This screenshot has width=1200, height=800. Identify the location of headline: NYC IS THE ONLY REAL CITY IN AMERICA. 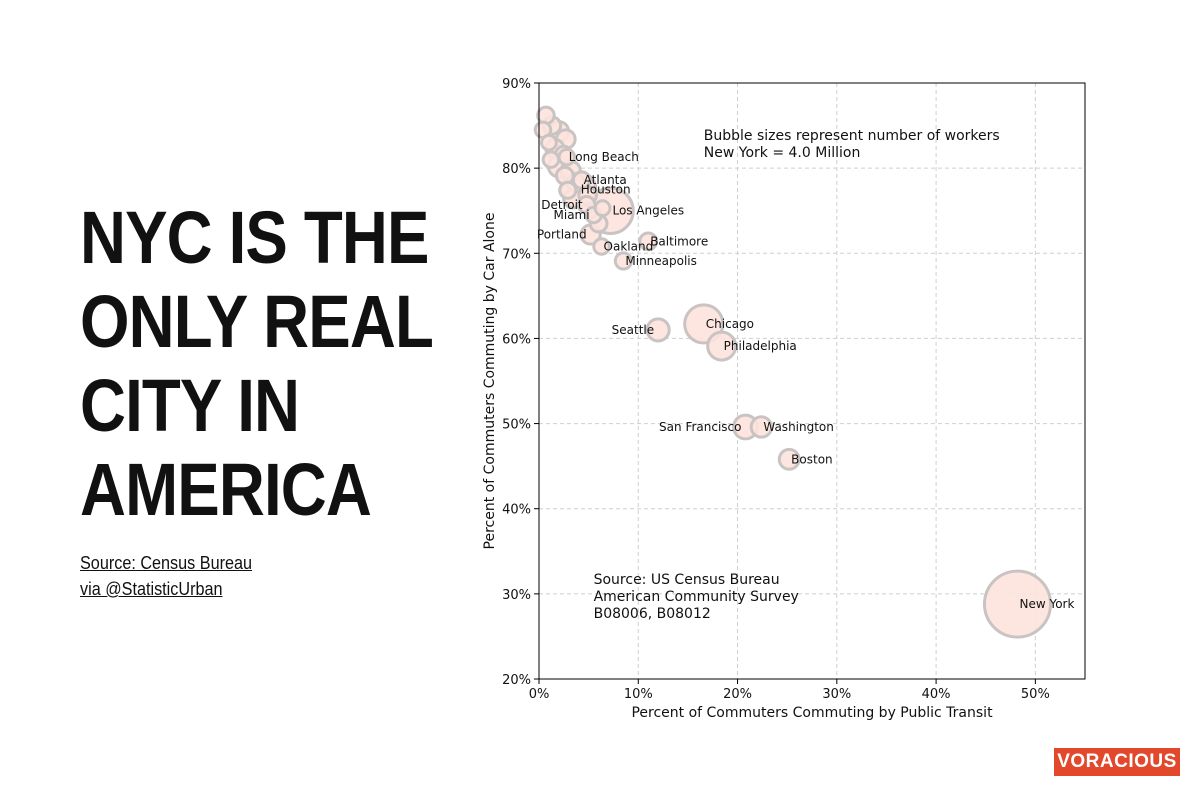
(257, 364).